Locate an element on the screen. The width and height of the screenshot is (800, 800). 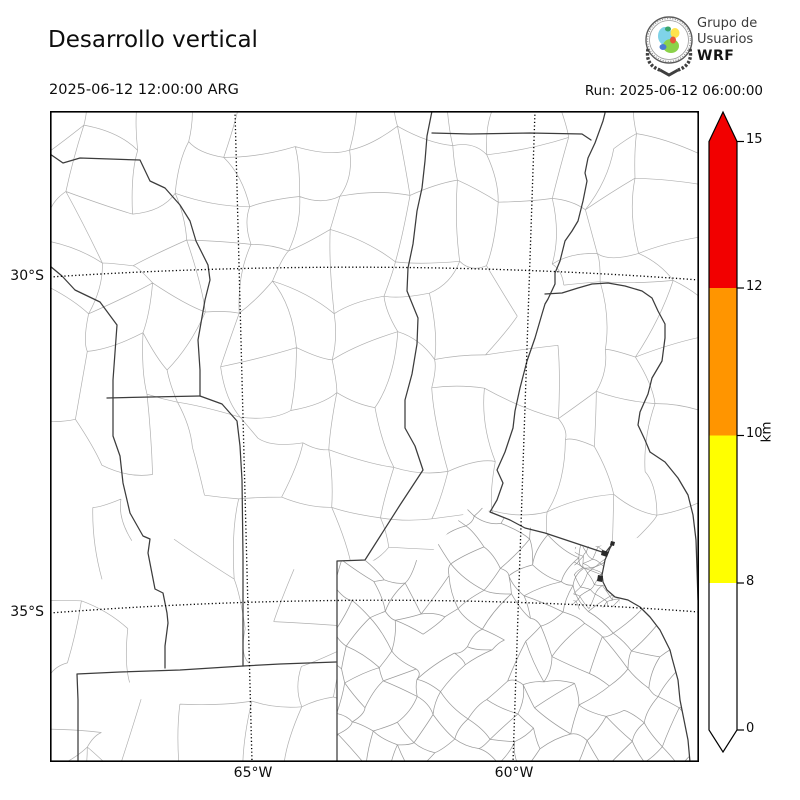
colorbar-tick-12: 12 is located at coordinates (754, 286).